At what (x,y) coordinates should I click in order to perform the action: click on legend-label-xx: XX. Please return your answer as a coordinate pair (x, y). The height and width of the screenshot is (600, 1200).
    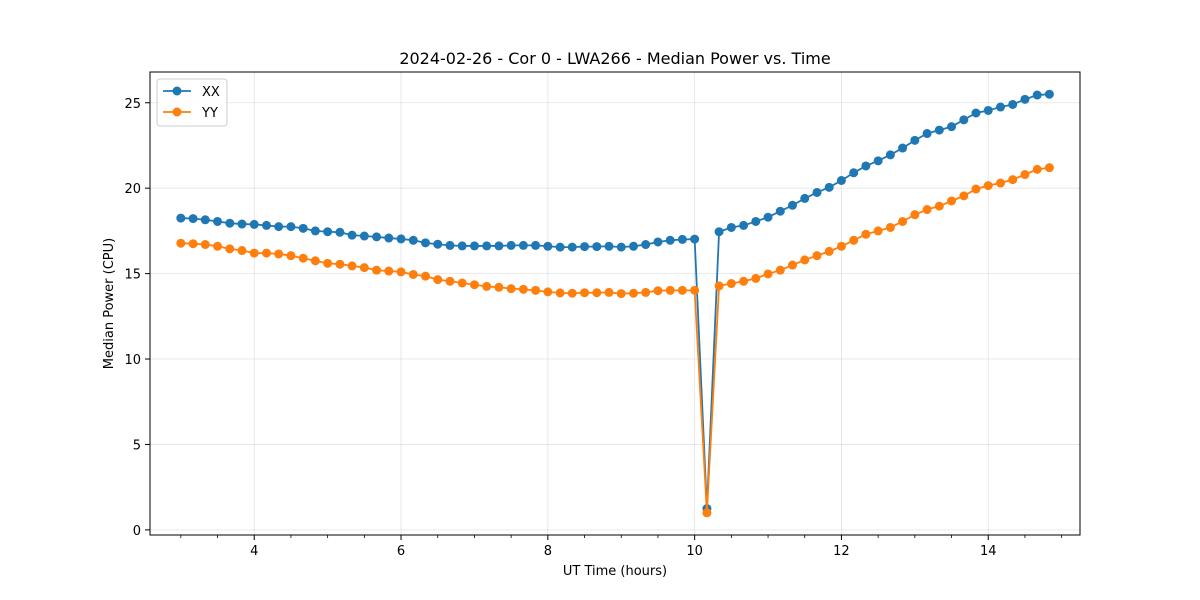
    Looking at the image, I should click on (211, 92).